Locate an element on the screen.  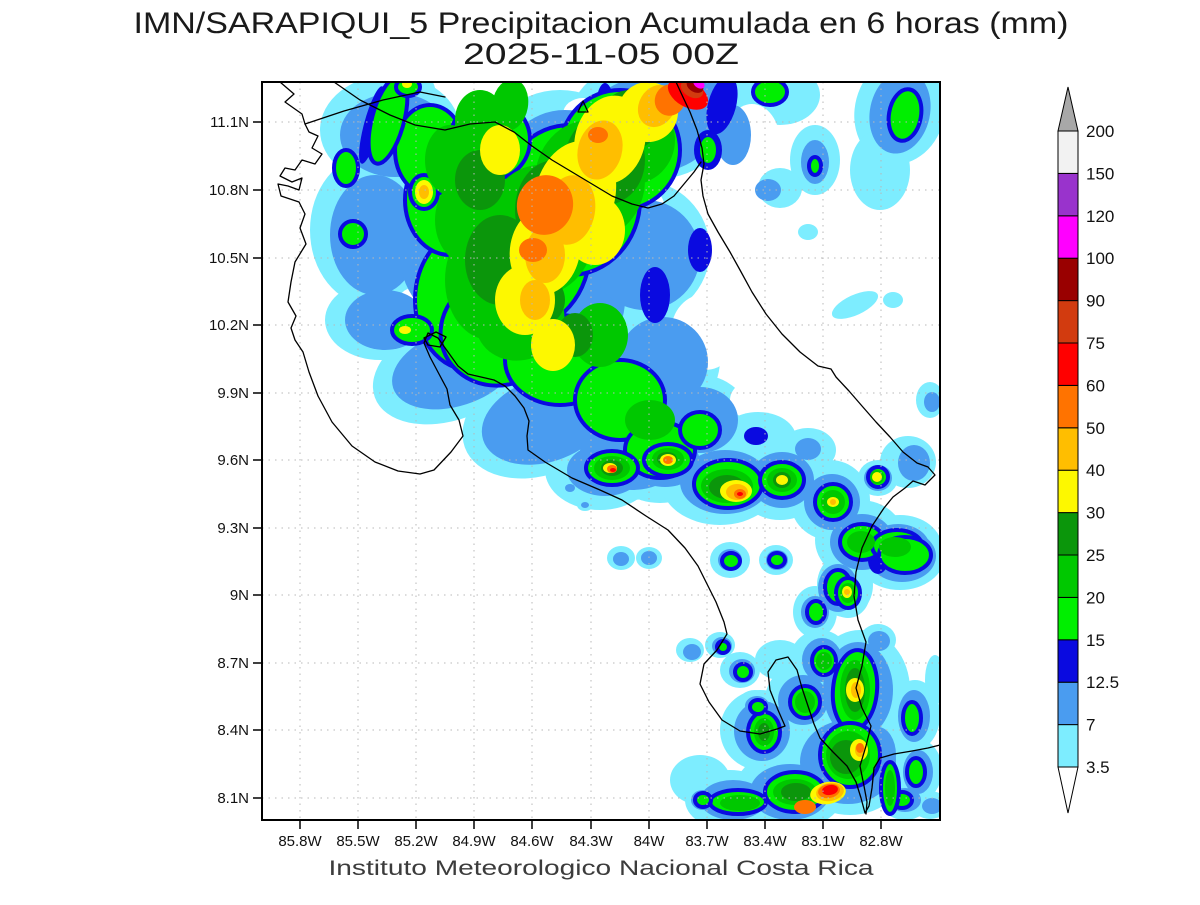
colorbar-level-label: 75 is located at coordinates (1095, 343).